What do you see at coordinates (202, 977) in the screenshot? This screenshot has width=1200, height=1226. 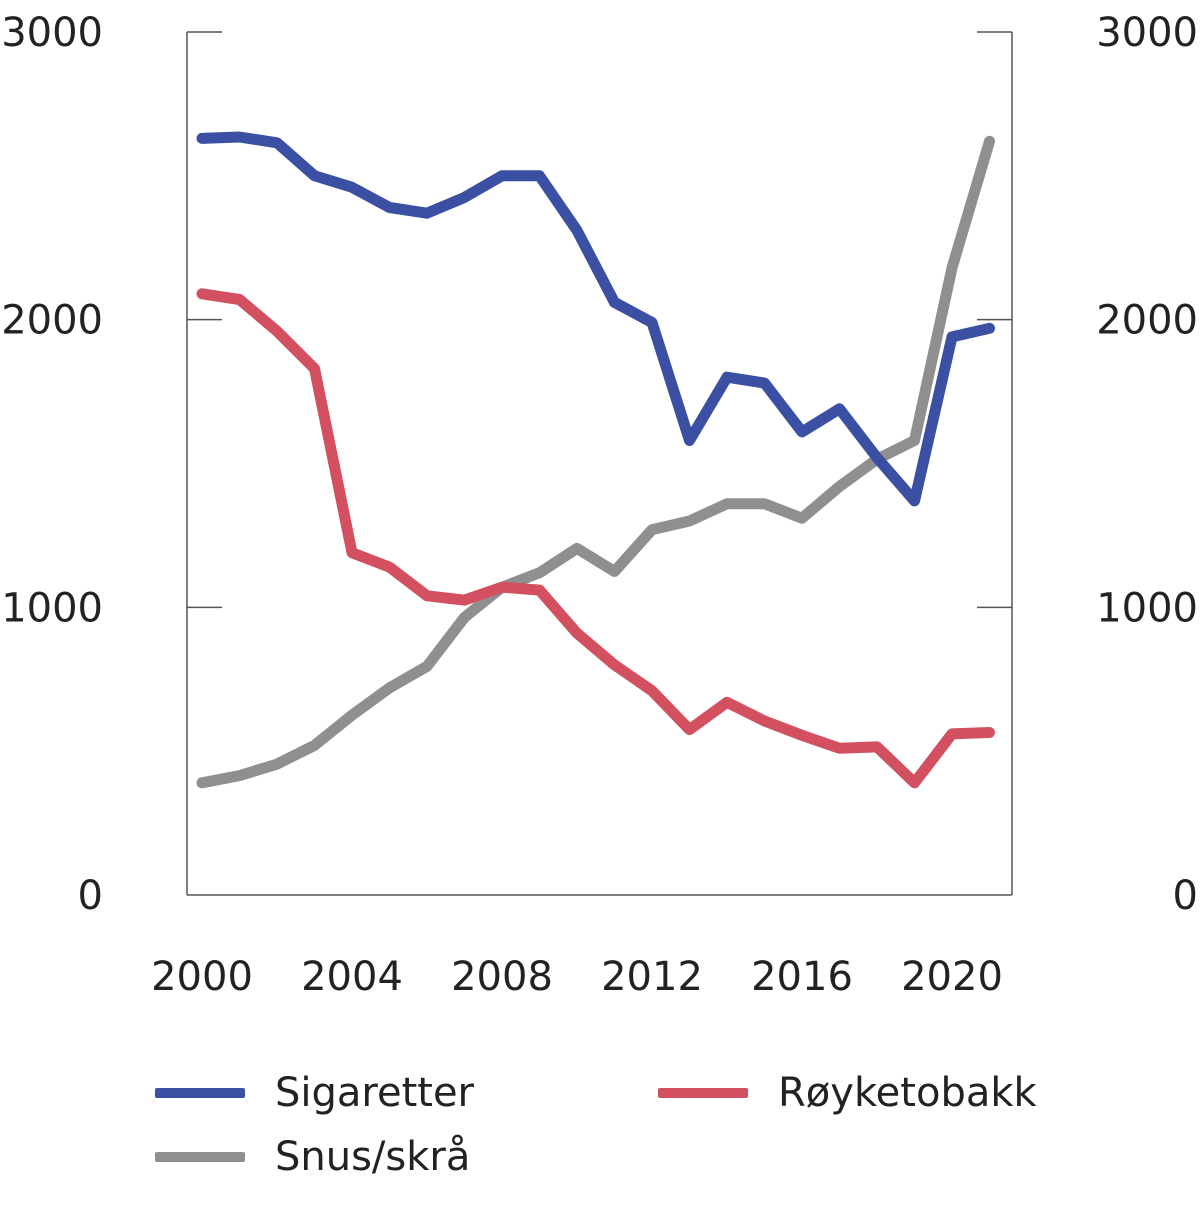 I see `x-tick-label: 2000` at bounding box center [202, 977].